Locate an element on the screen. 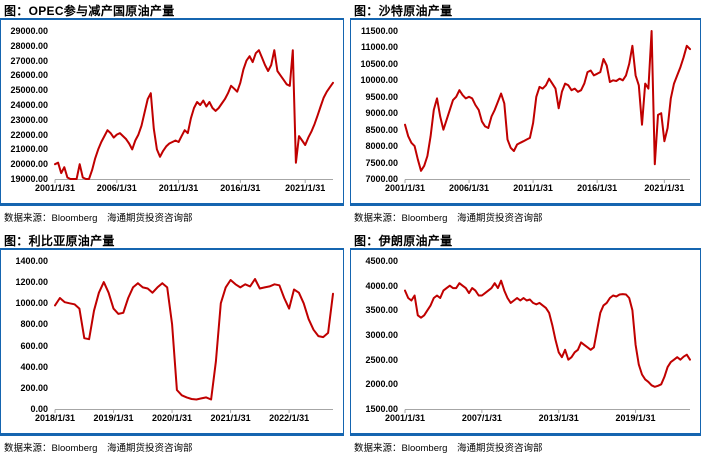  y-tick-label: 3000.00 is located at coordinates (381, 335).